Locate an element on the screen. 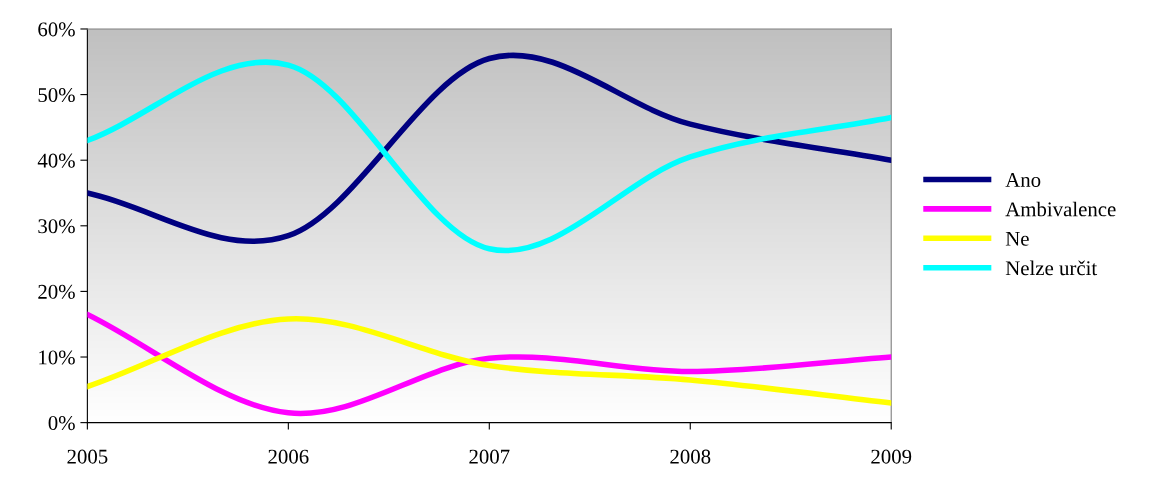 The width and height of the screenshot is (1165, 483). x-tick-label: 2005 is located at coordinates (87, 456).